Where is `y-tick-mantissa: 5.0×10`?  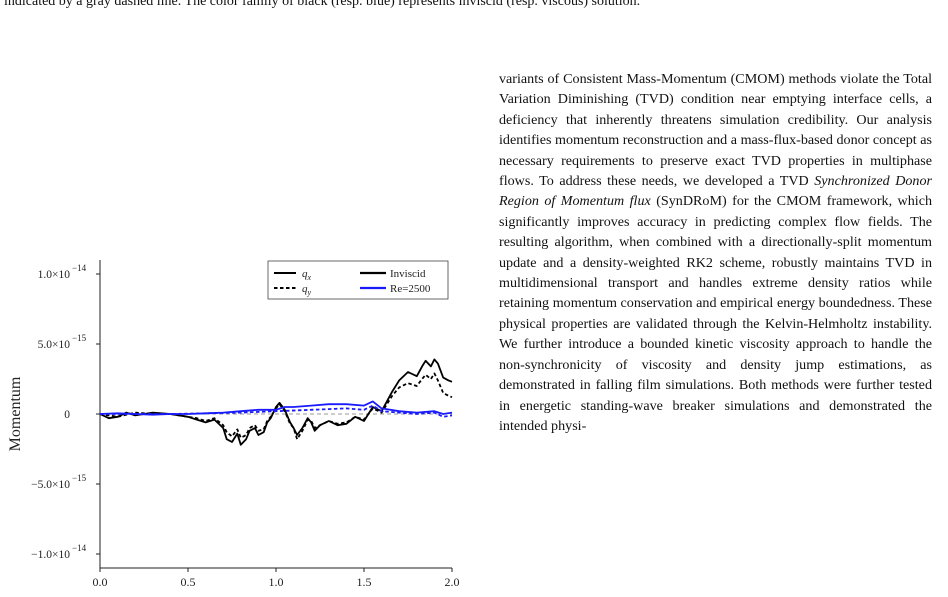 y-tick-mantissa: 5.0×10 is located at coordinates (54, 345).